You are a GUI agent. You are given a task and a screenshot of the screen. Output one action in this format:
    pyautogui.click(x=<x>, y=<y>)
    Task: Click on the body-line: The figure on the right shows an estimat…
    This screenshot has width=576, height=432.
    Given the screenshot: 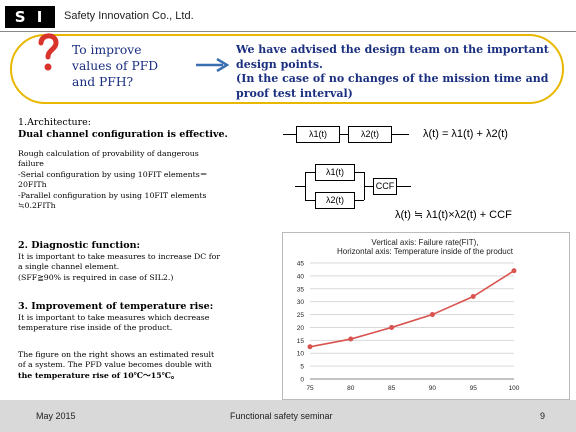 What is the action you would take?
    pyautogui.click(x=116, y=354)
    